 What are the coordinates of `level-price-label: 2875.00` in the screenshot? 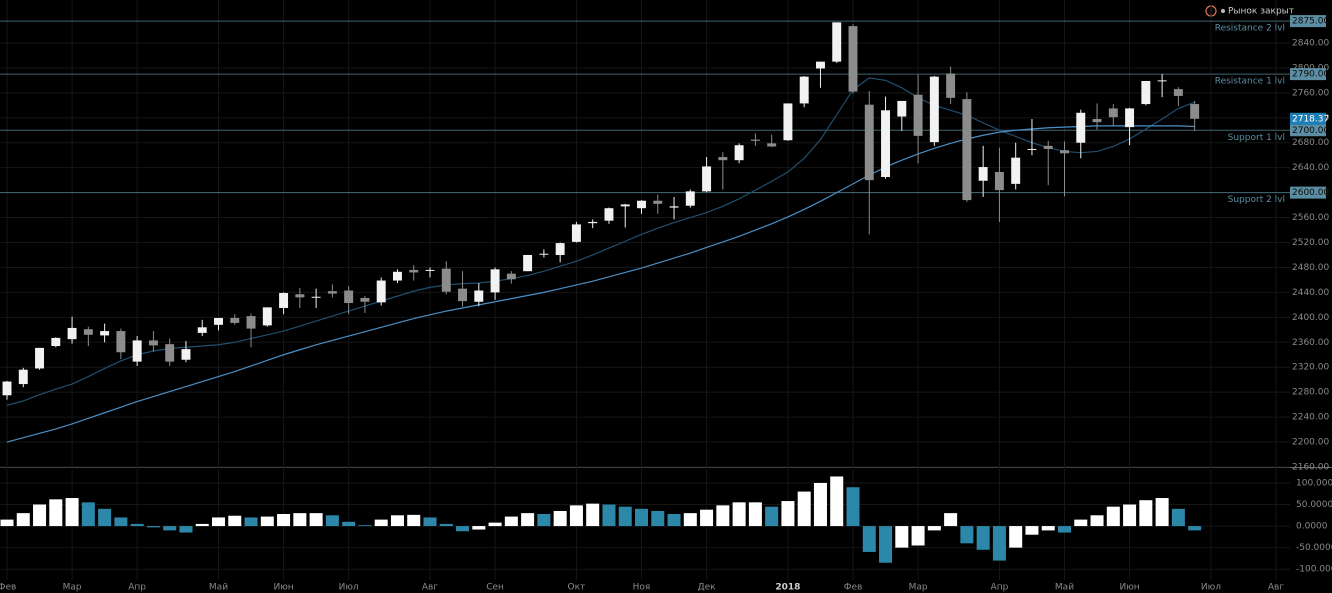 It's located at (1310, 22).